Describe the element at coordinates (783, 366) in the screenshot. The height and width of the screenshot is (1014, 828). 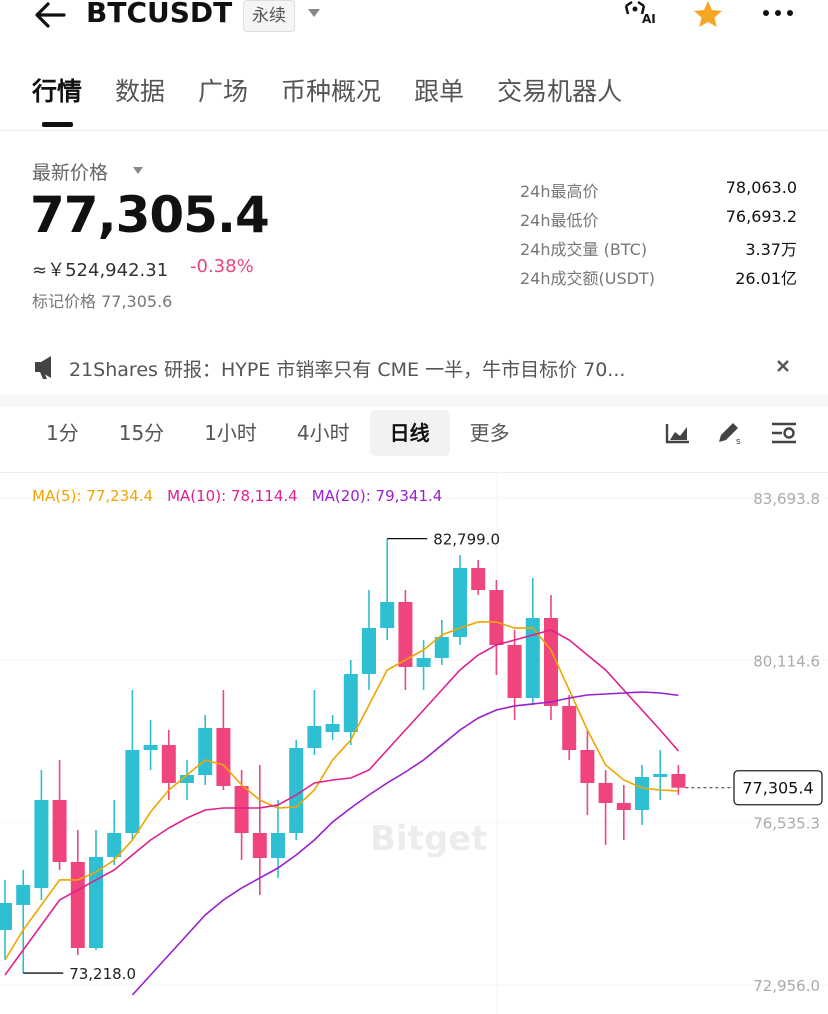
I see `close-icon` at that location.